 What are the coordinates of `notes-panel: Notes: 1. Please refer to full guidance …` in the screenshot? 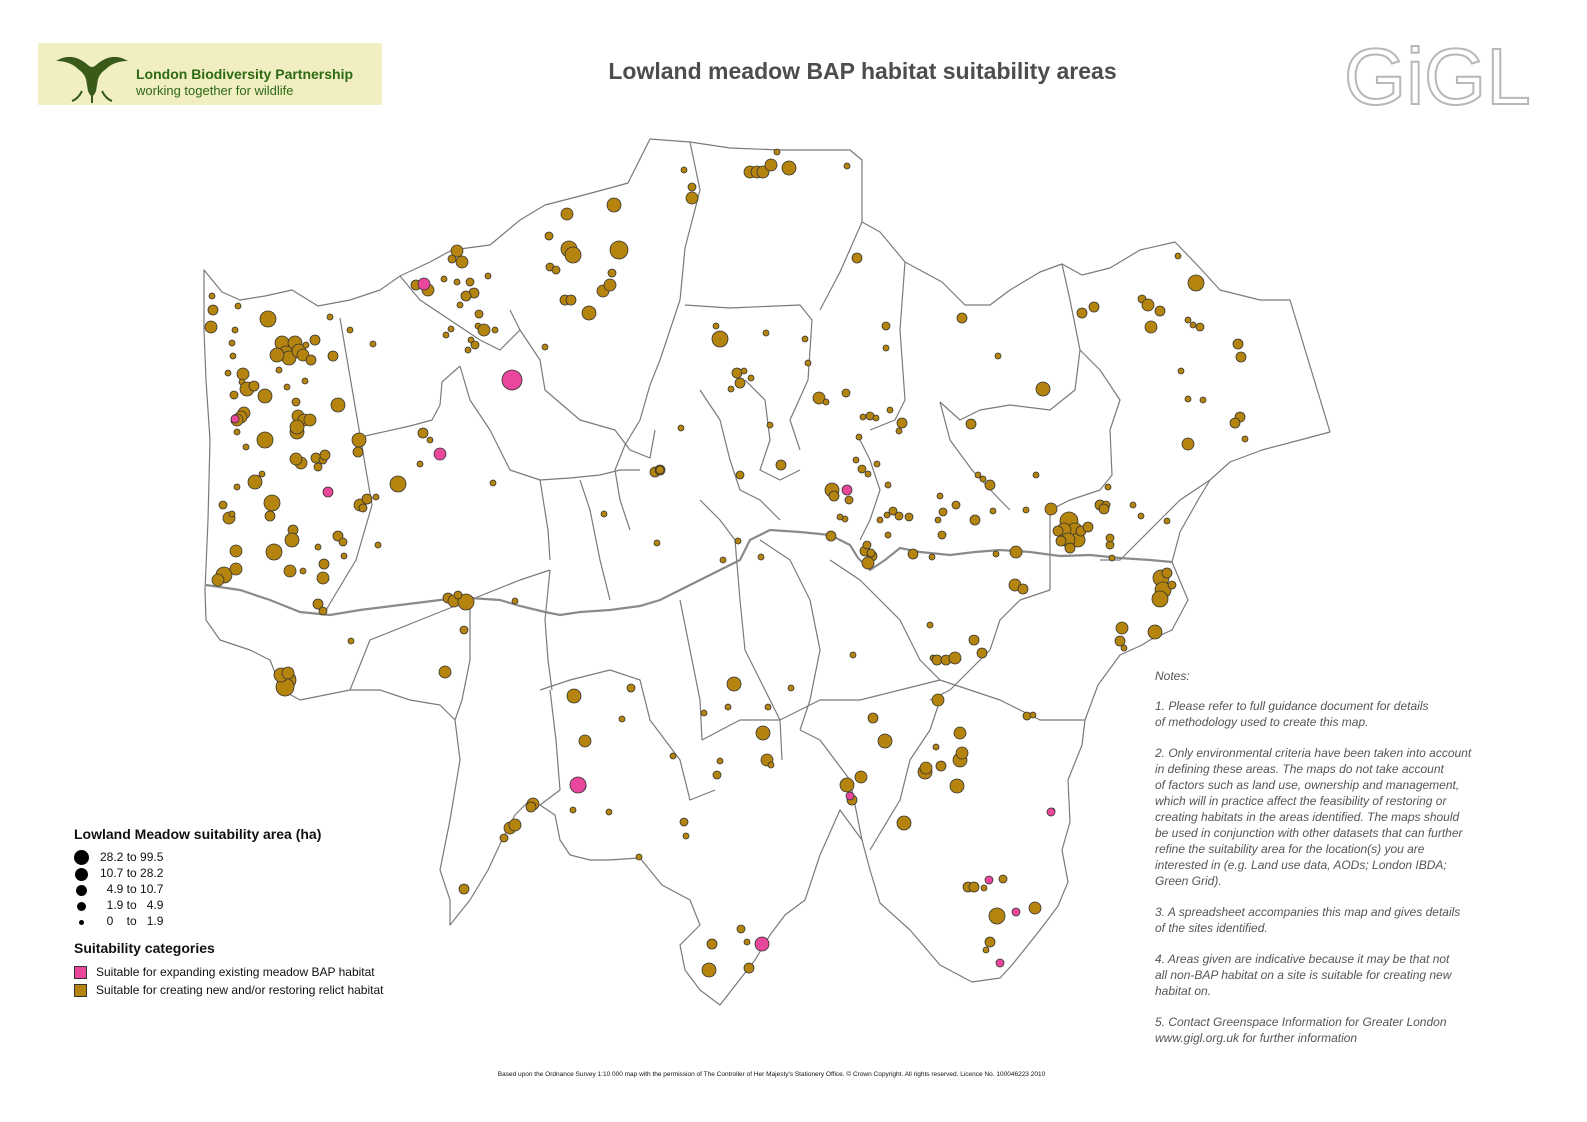 It's located at (1335, 864).